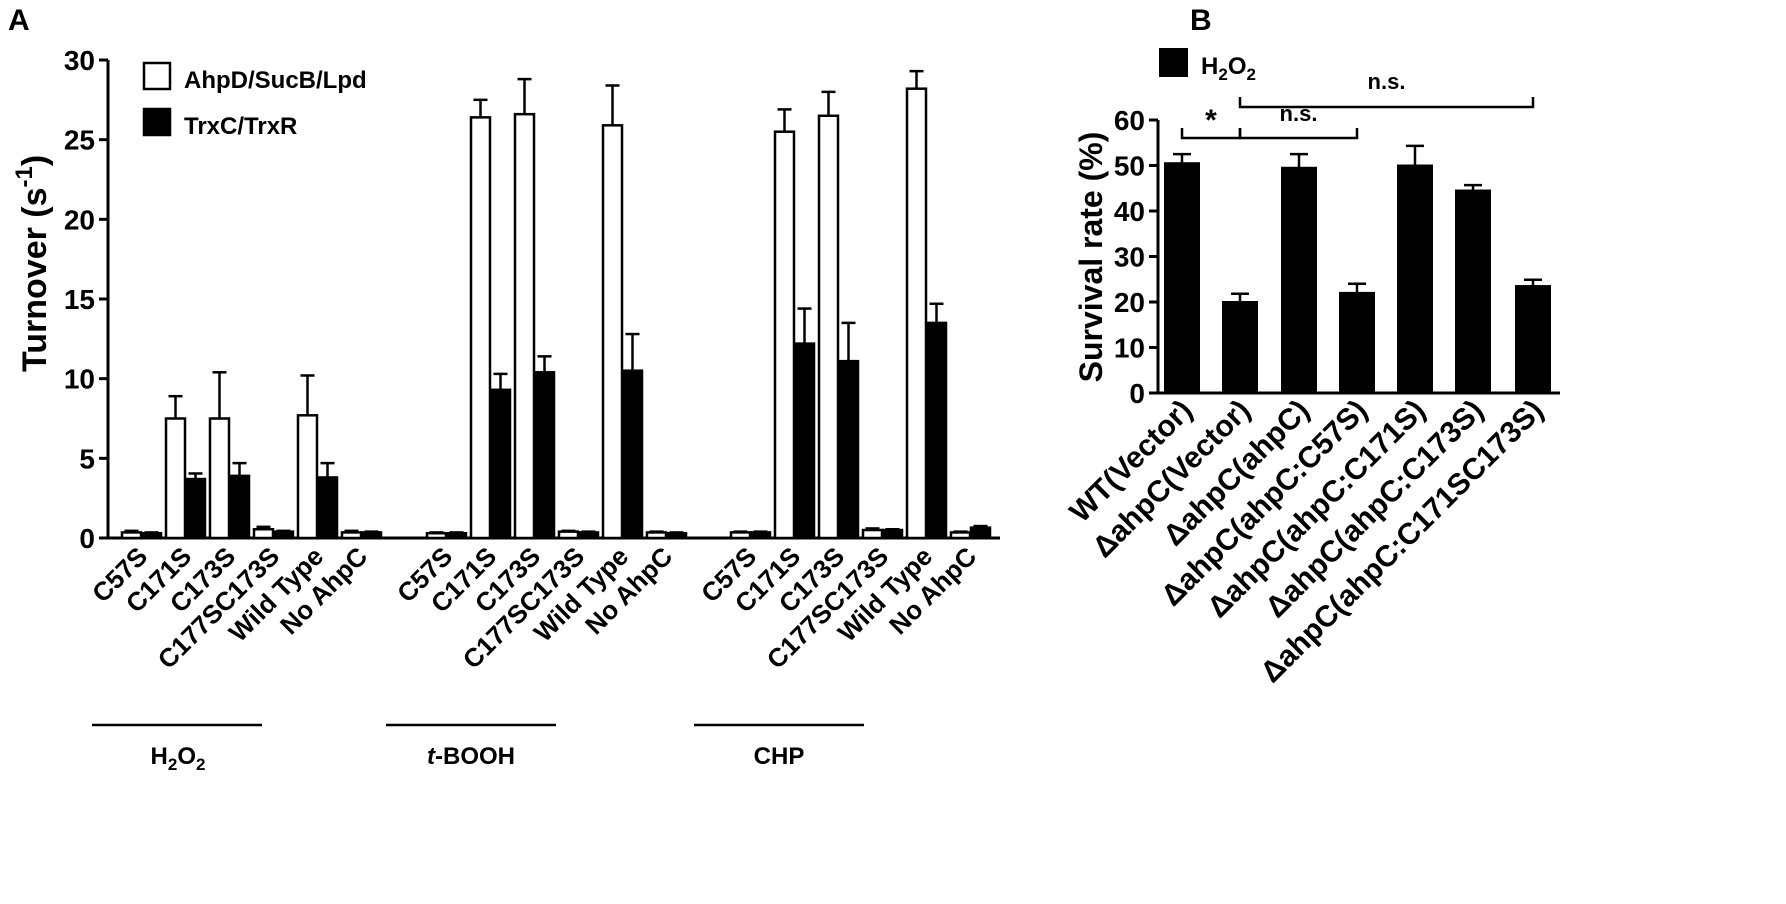 The image size is (1786, 904). What do you see at coordinates (1173, 62) in the screenshot?
I see `legend-swatch-h2o2` at bounding box center [1173, 62].